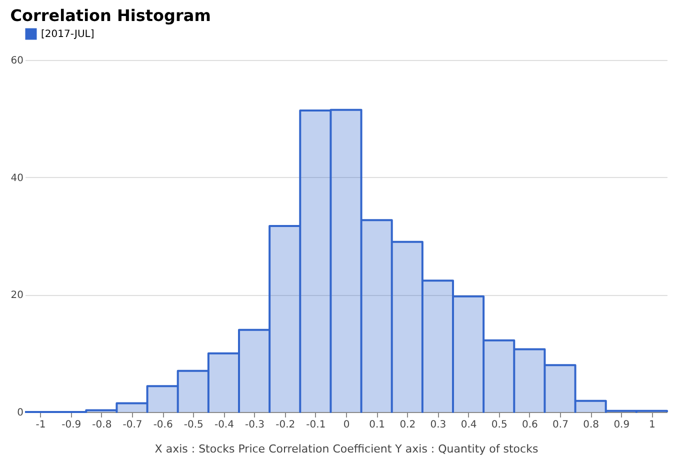  I want to click on x-tick-label: 0.5, so click(499, 425).